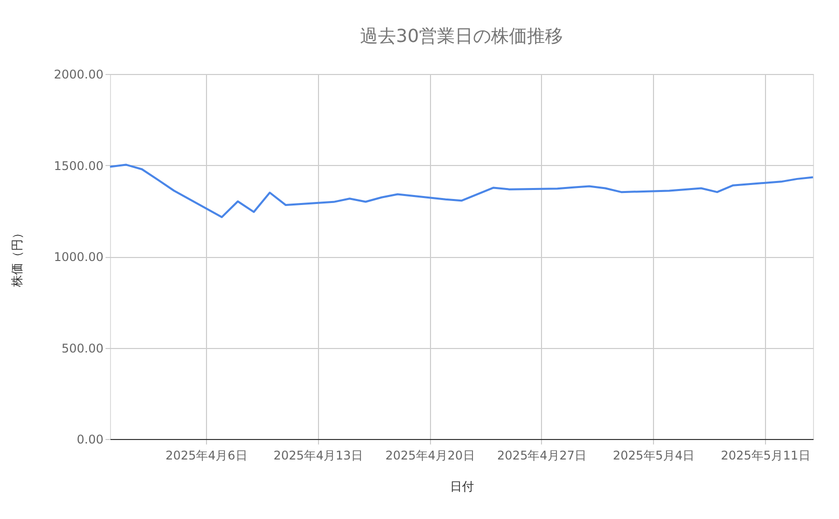 The height and width of the screenshot is (519, 839). What do you see at coordinates (17, 257) in the screenshot?
I see `y-axis-title: 株価（円）` at bounding box center [17, 257].